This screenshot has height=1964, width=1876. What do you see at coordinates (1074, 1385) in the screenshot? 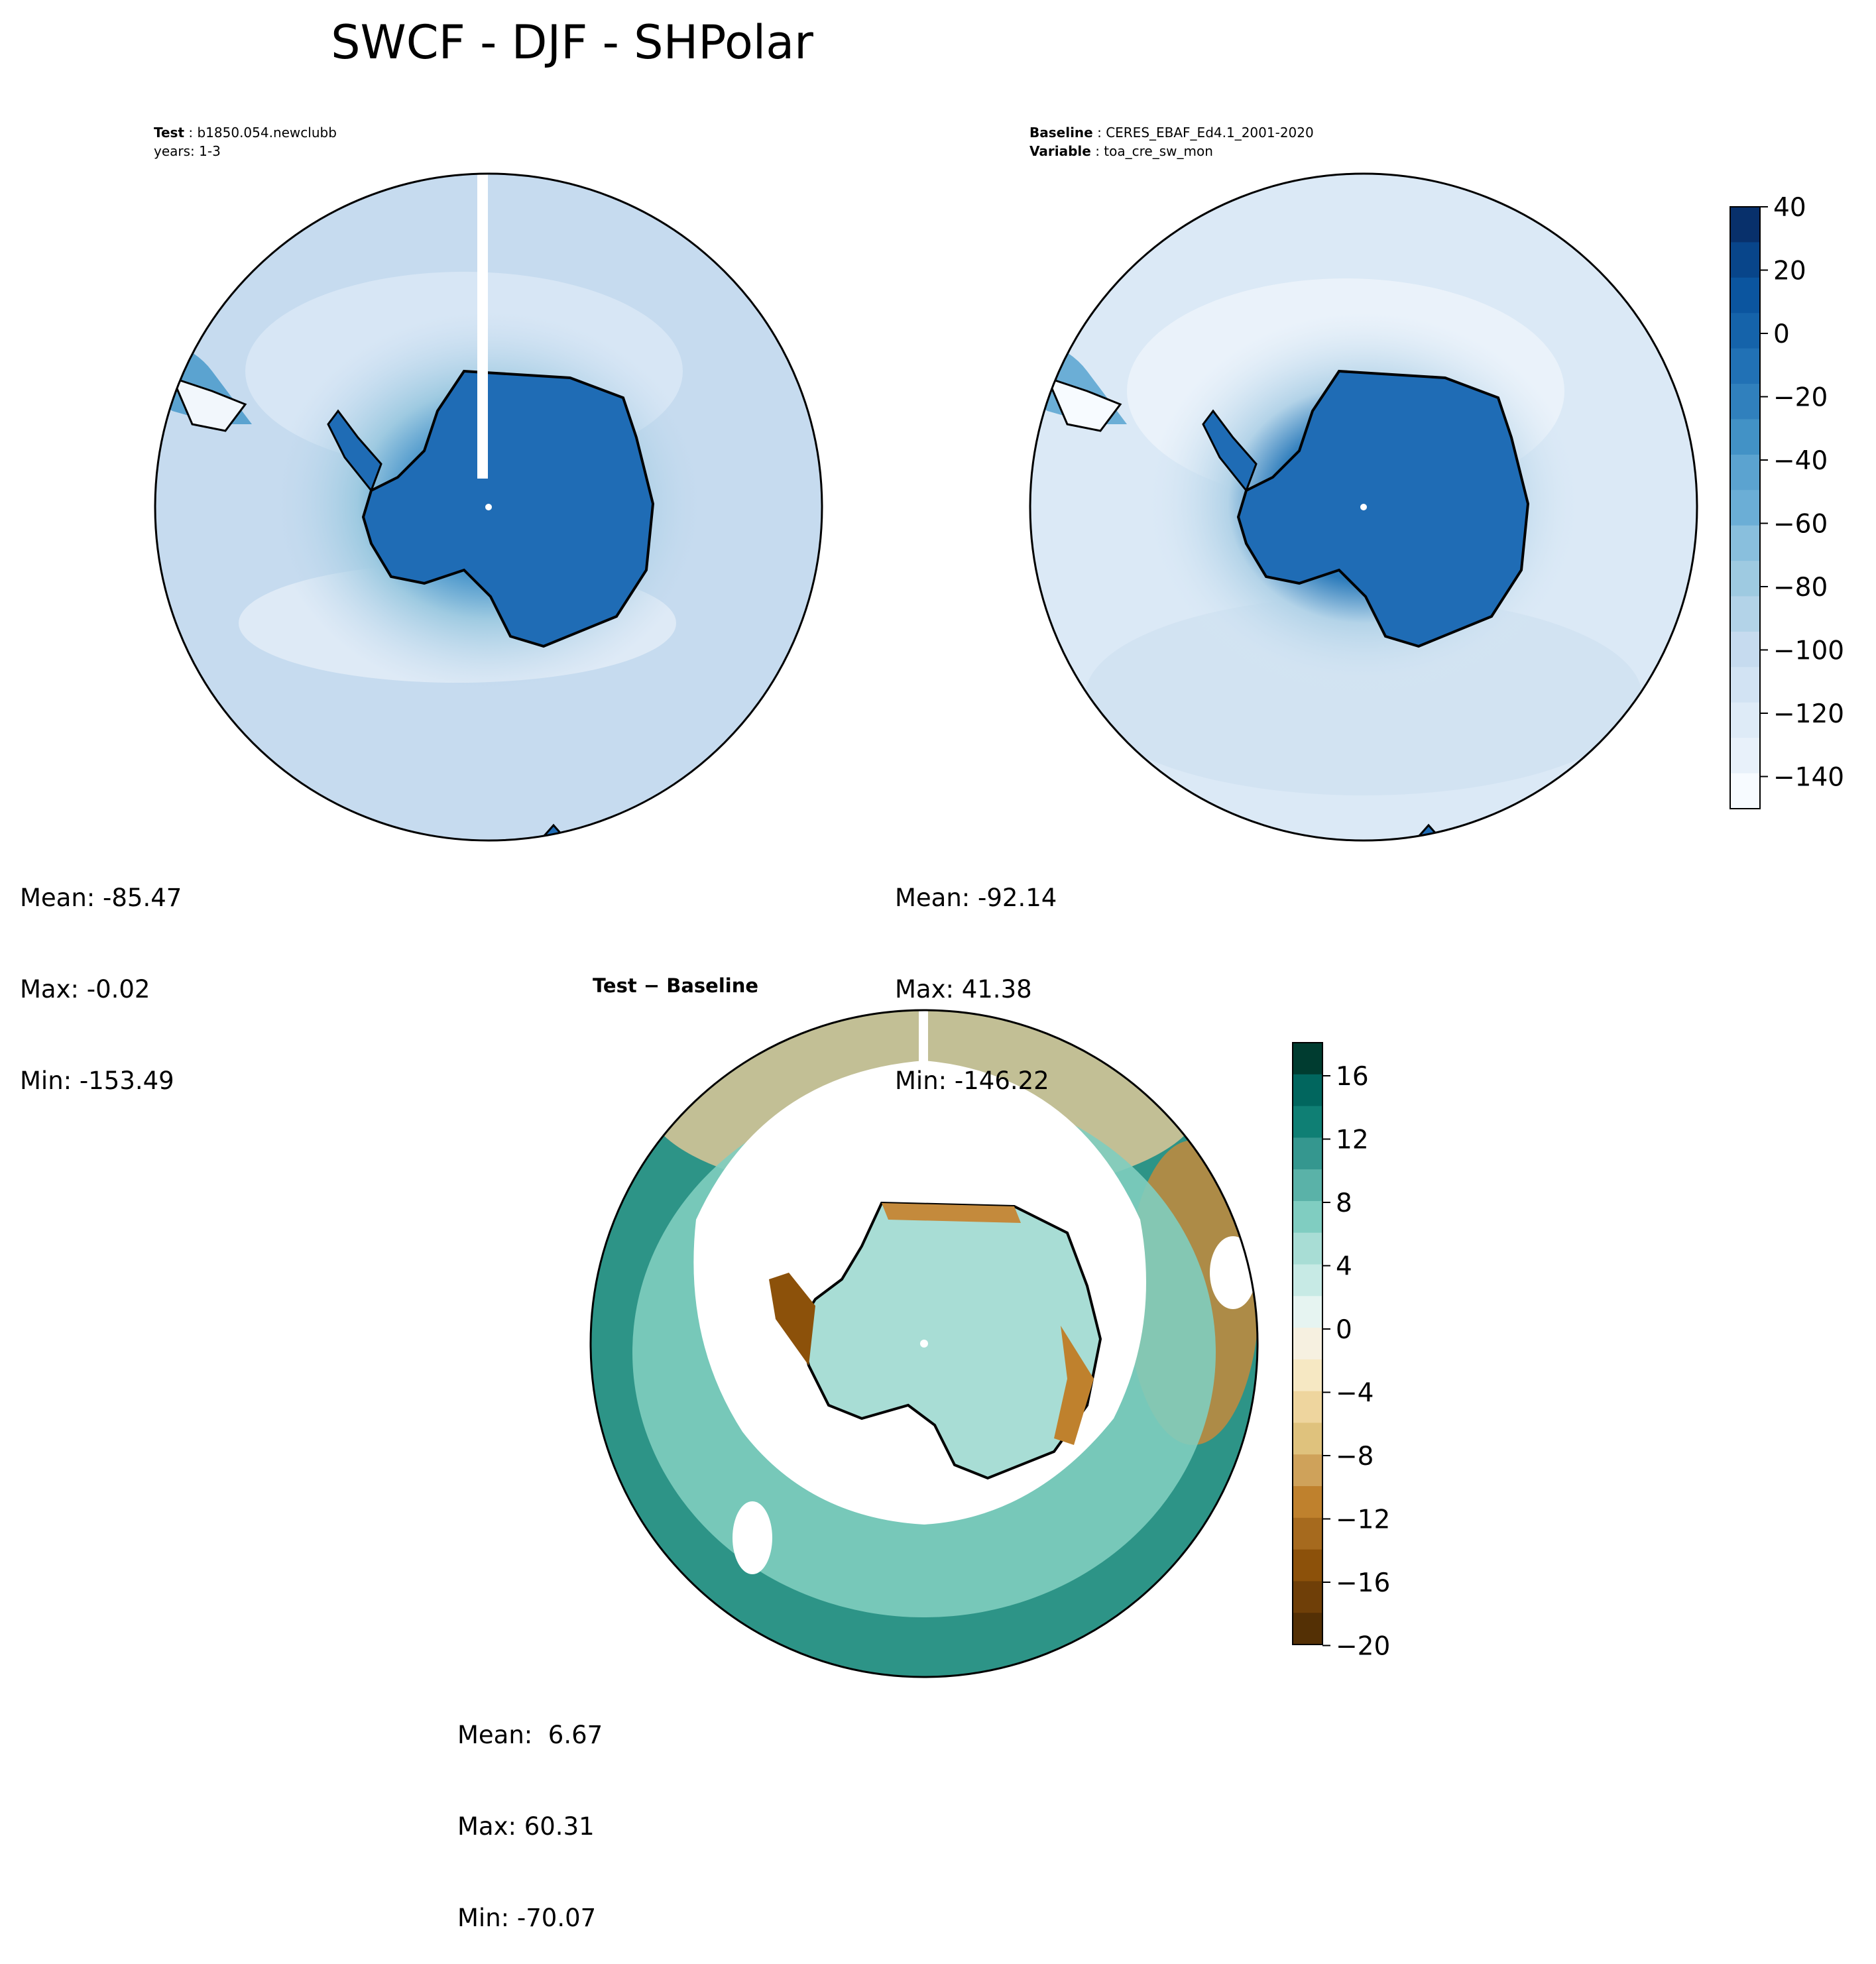
I see `diff-east-coast-brown` at bounding box center [1074, 1385].